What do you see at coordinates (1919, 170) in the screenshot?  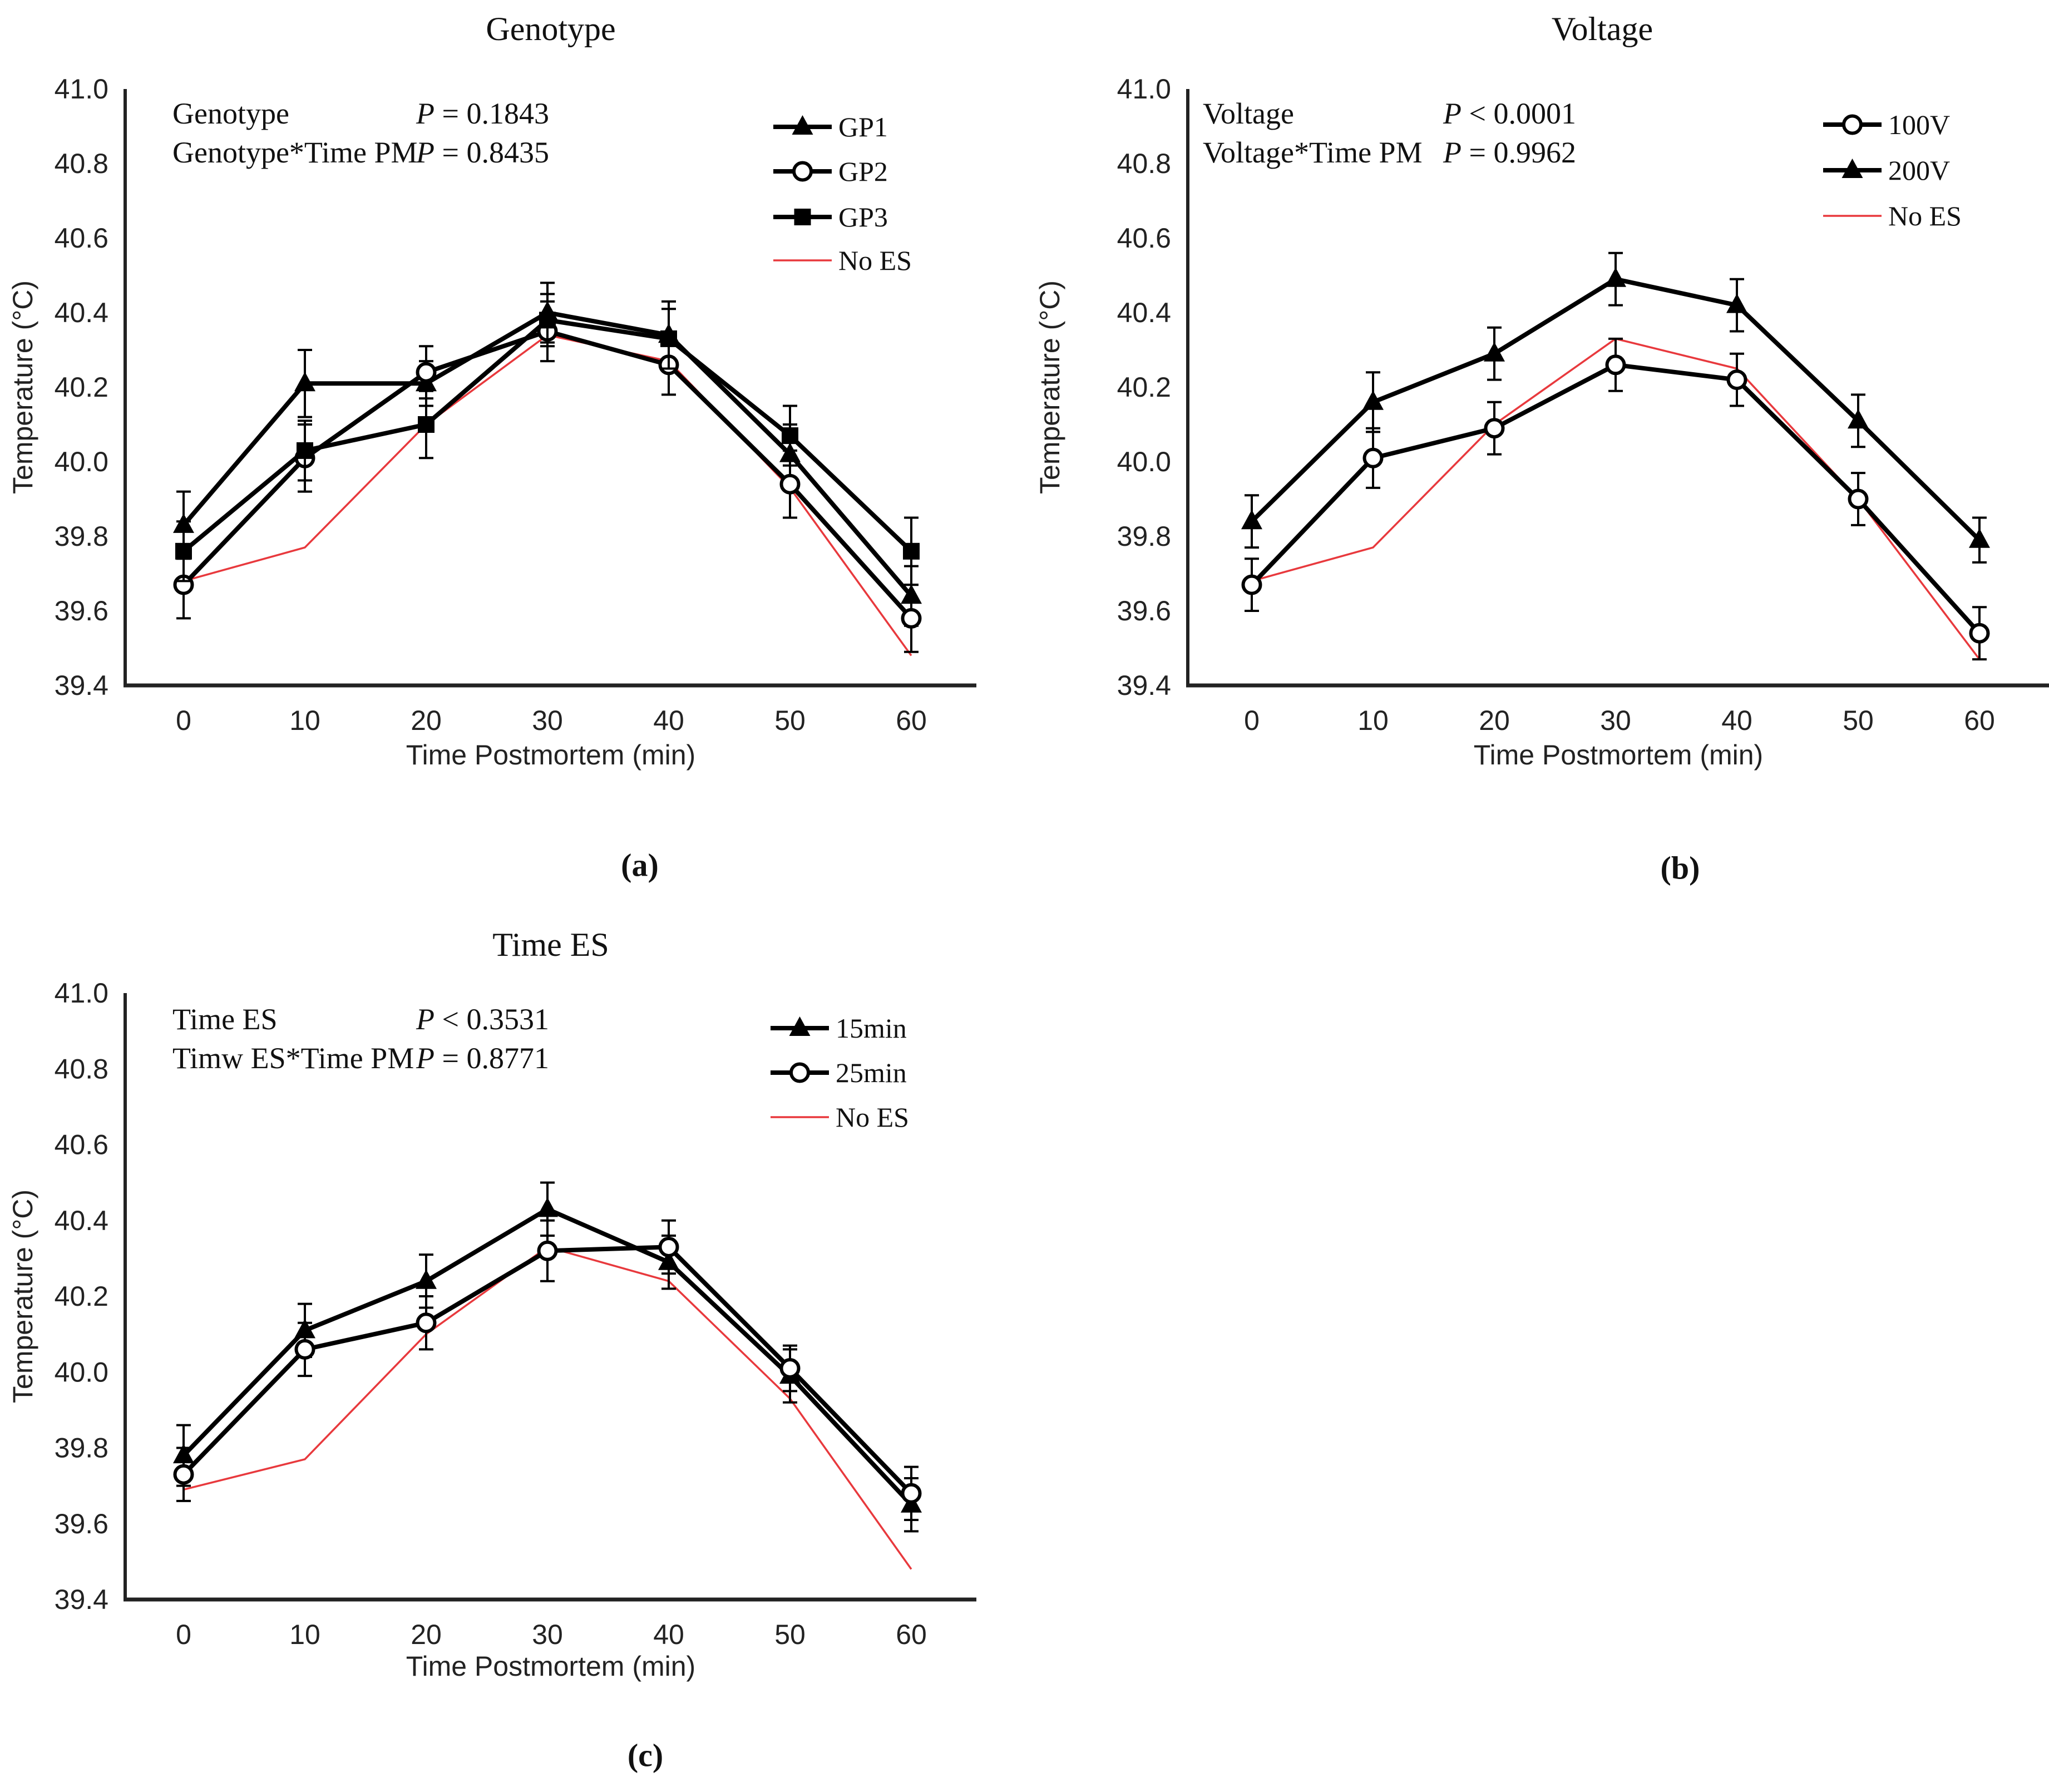 I see `legend-label: 200V` at bounding box center [1919, 170].